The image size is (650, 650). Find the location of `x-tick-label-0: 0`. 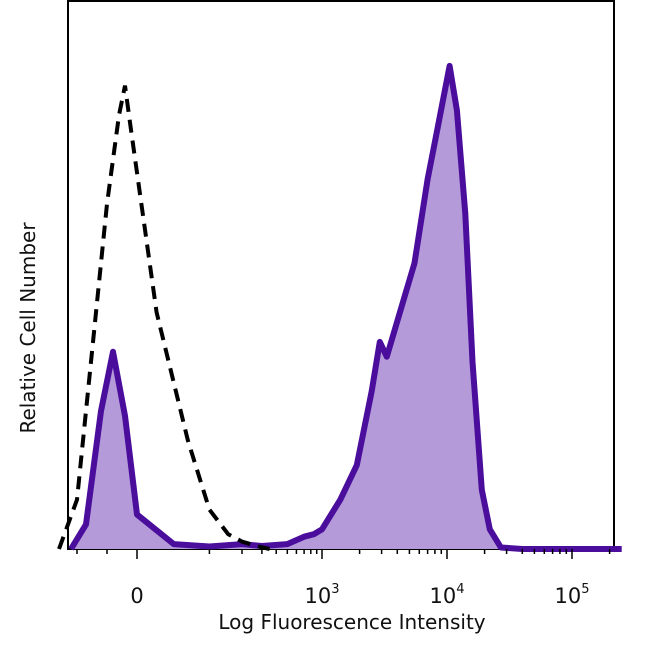

x-tick-label-0: 0 is located at coordinates (136, 596).